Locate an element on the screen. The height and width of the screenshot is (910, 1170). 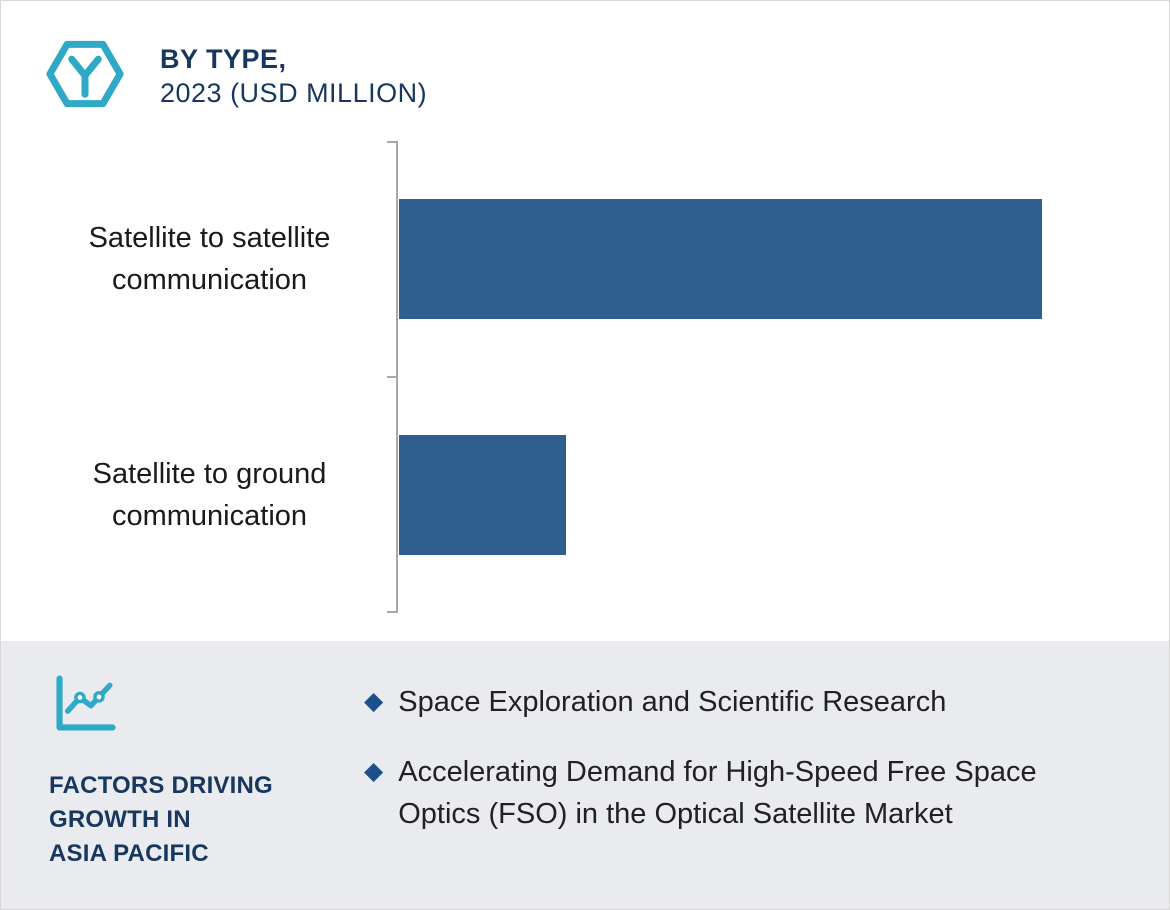
factors-panel-left: FACTORS DRIVING GROWTH IN ASIA PACIFIC is located at coordinates (181, 789).